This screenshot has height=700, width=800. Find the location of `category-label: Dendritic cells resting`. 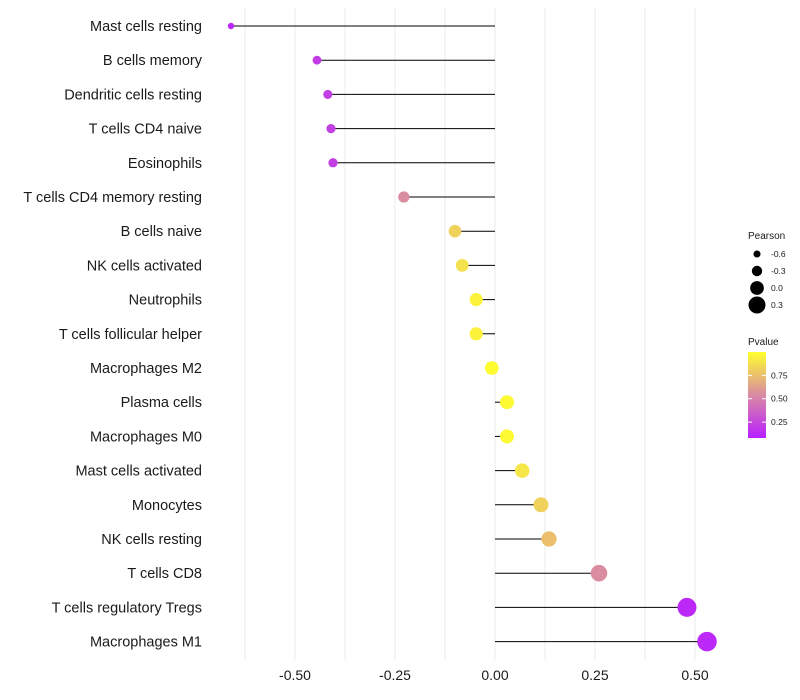

category-label: Dendritic cells resting is located at coordinates (133, 95).